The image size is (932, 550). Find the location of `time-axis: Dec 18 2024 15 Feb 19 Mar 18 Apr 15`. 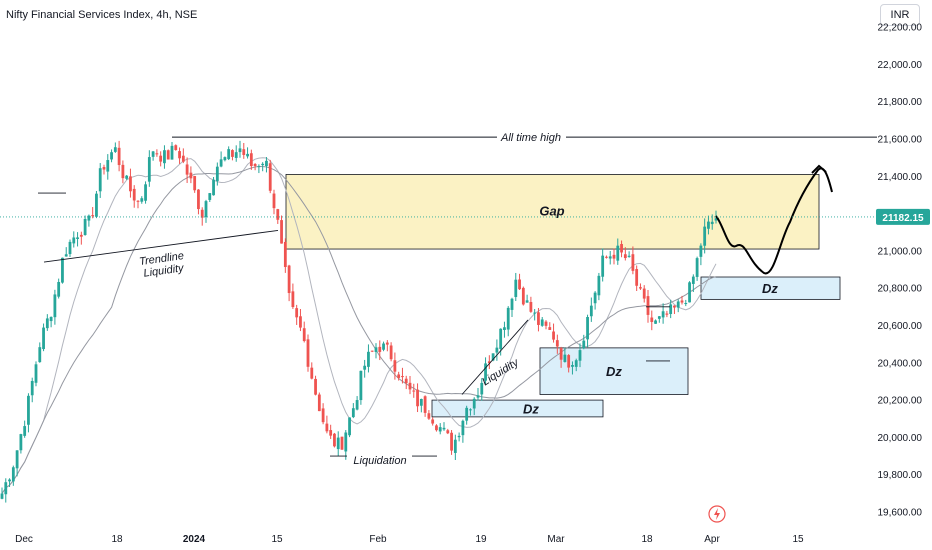

time-axis: Dec 18 2024 15 Feb 19 Mar 18 Apr 15 is located at coordinates (409, 539).